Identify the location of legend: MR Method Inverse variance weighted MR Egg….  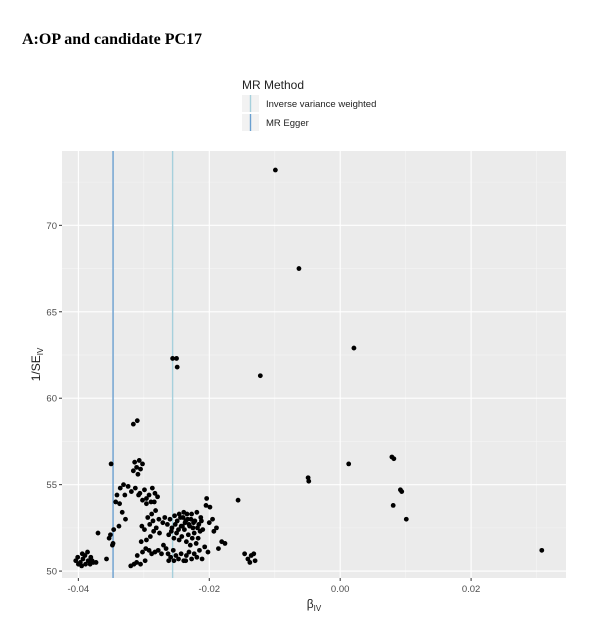
(309, 104).